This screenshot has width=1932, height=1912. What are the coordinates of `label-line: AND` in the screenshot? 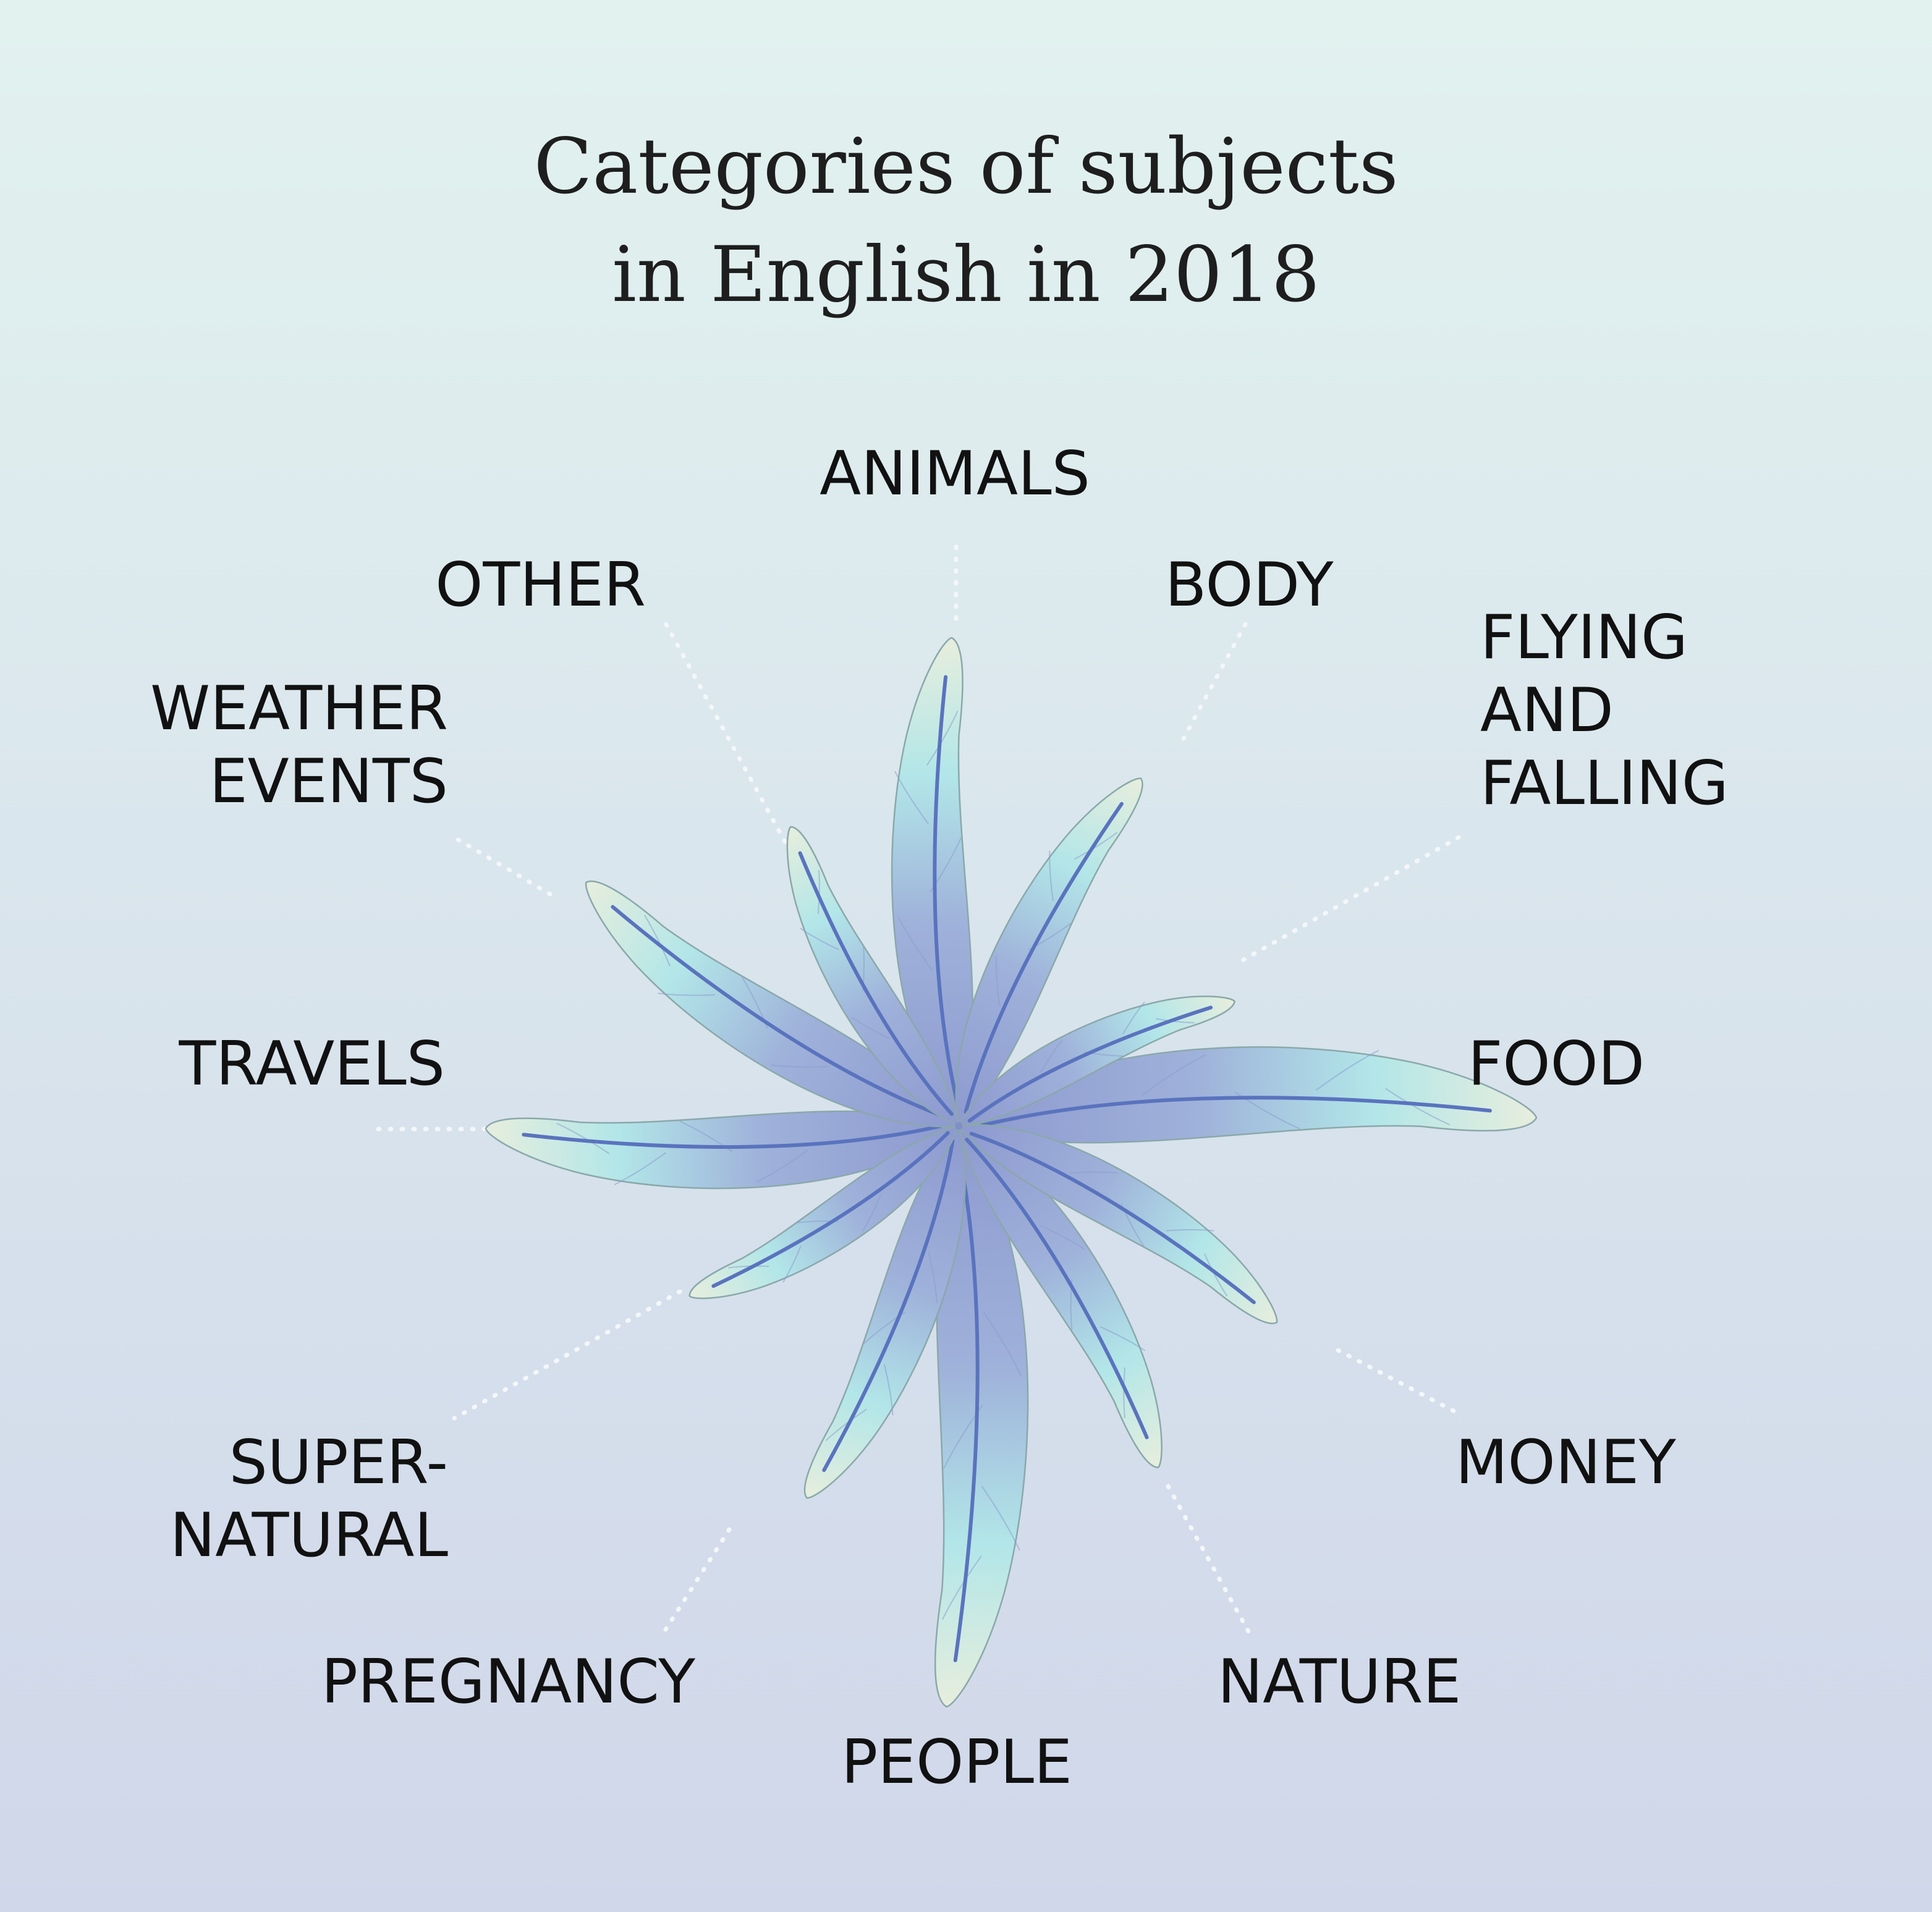 It's located at (1547, 710).